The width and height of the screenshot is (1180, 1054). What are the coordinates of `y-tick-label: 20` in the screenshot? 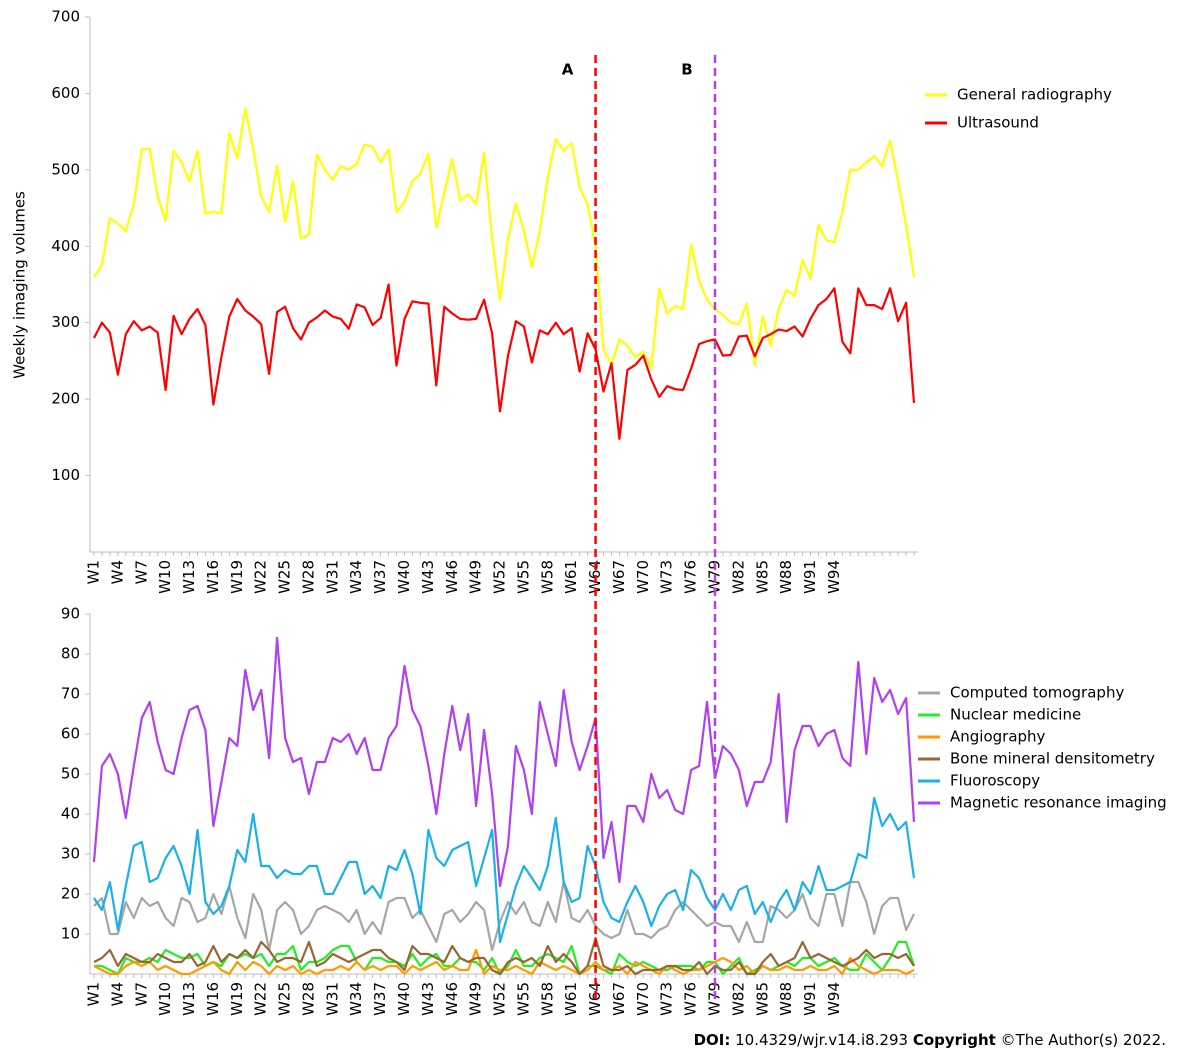 It's located at (70, 894).